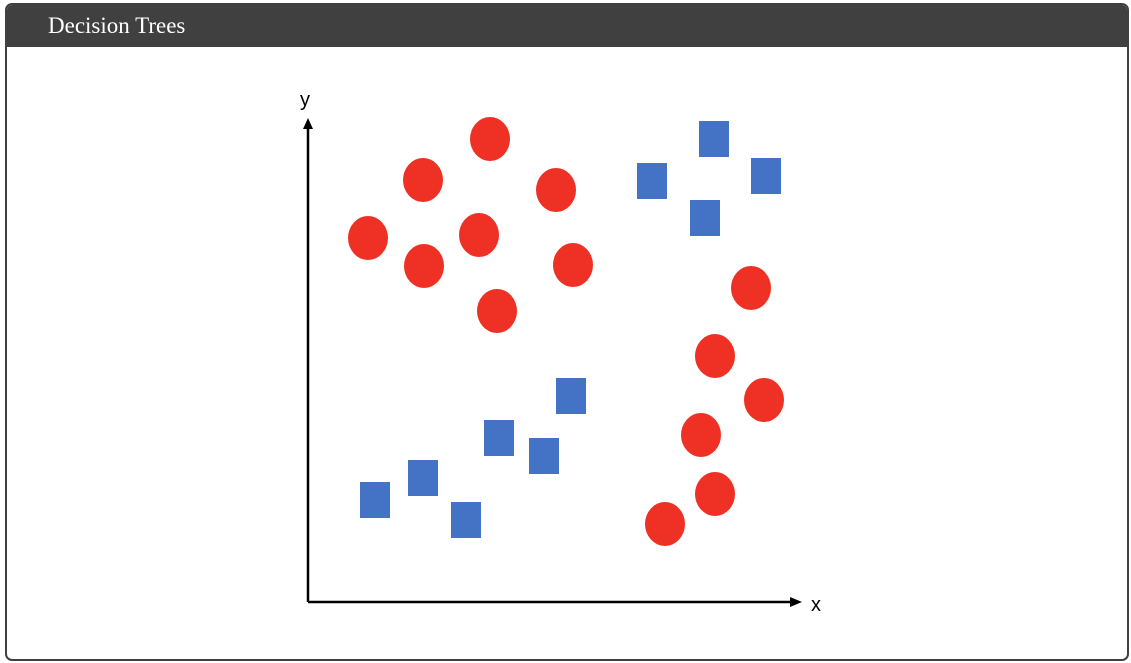  What do you see at coordinates (567, 26) in the screenshot?
I see `title-bar: Decision Trees` at bounding box center [567, 26].